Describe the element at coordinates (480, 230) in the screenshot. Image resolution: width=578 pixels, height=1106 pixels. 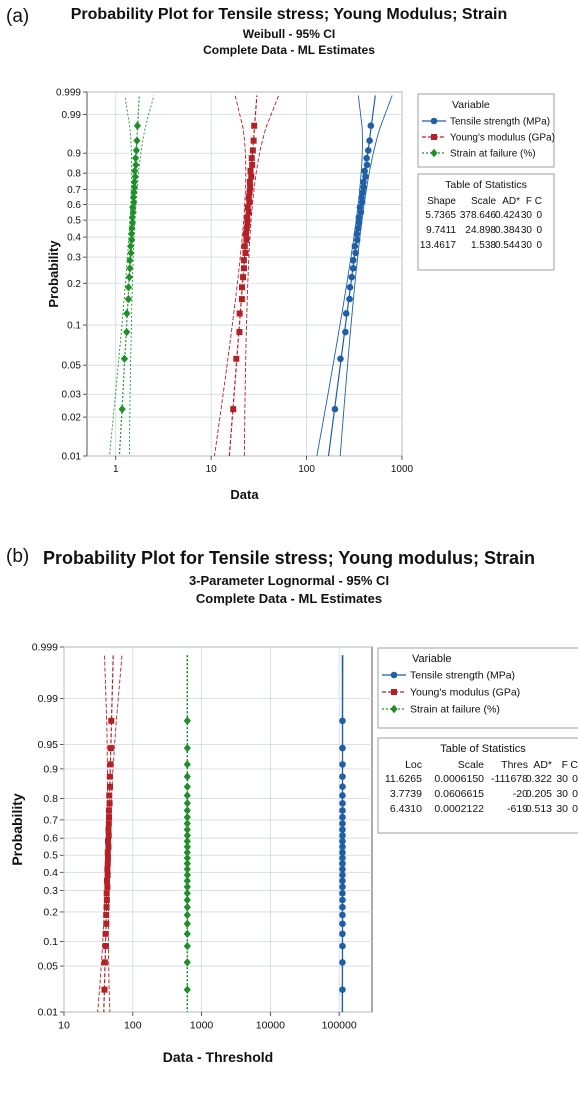
I see `stats-table-cell: 24.898` at that location.